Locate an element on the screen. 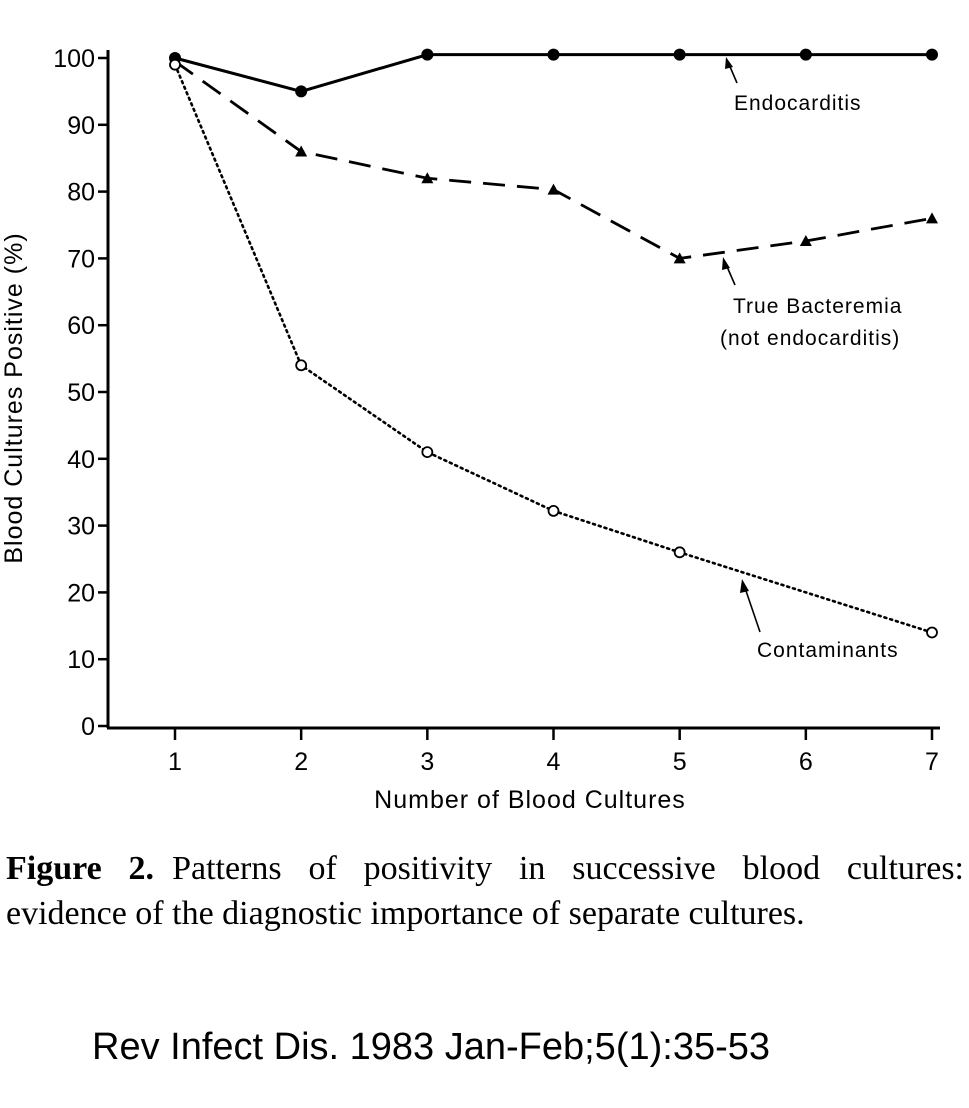 The height and width of the screenshot is (1108, 969). x-tick-label: 7 is located at coordinates (932, 762).